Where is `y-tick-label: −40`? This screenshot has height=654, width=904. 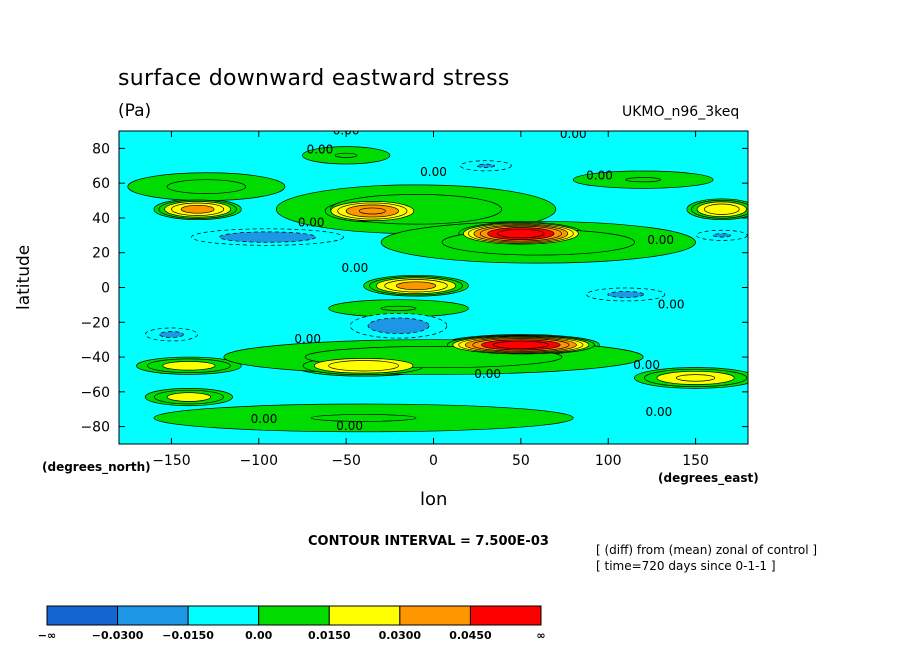
y-tick-label: −40 is located at coordinates (95, 358).